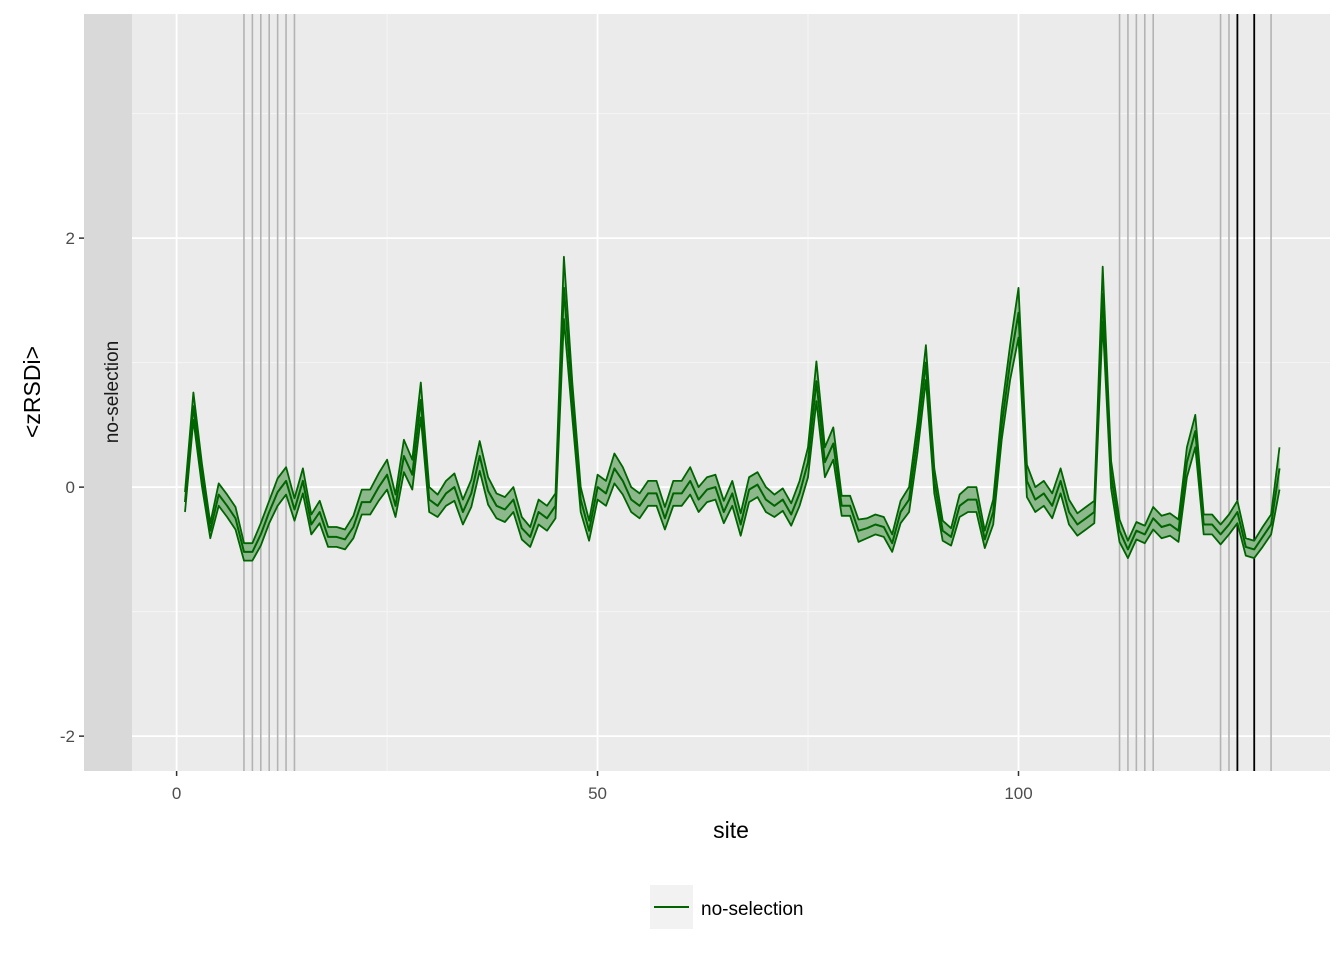  Describe the element at coordinates (597, 793) in the screenshot. I see `x-tick-label: 50` at that location.